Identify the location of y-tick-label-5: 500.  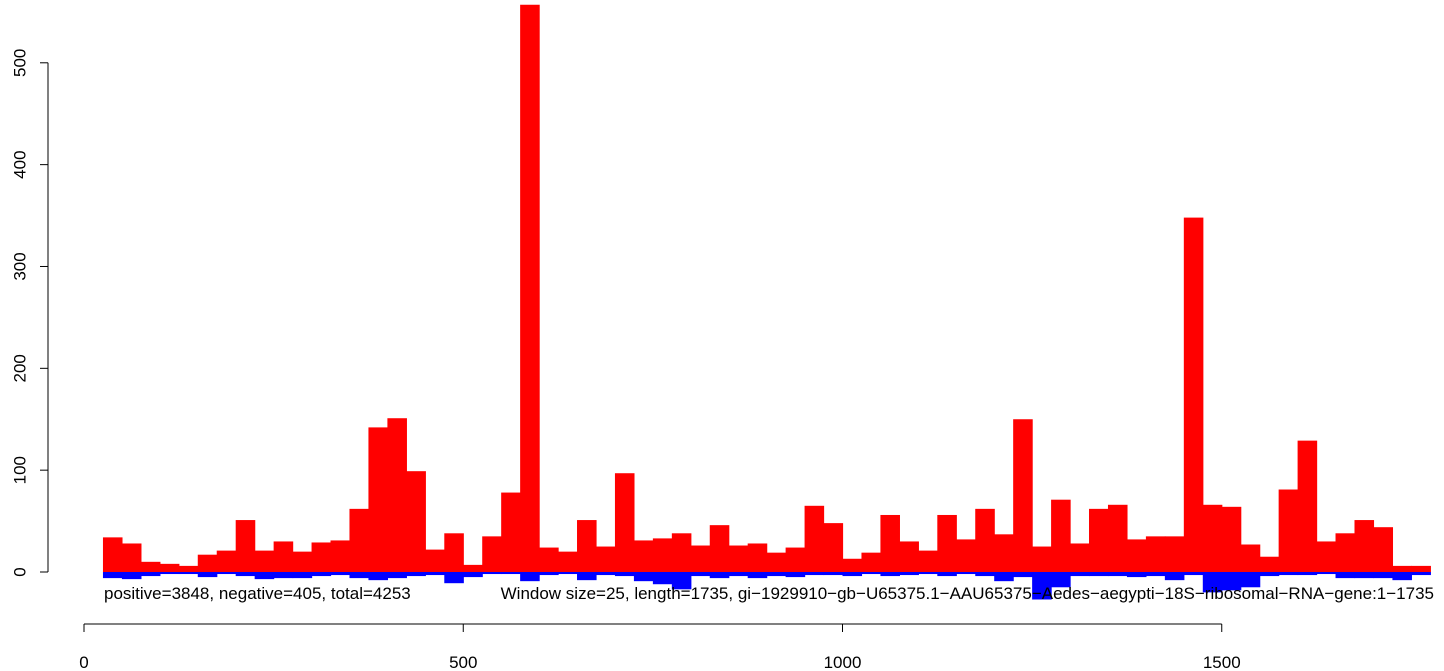
(20, 63).